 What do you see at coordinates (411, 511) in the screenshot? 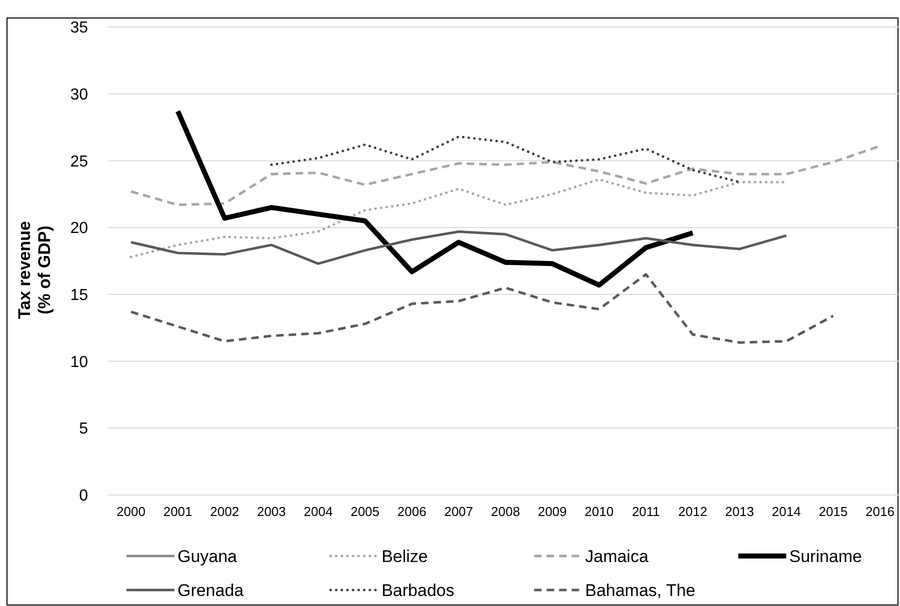
I see `x-tick-label: 2006` at bounding box center [411, 511].